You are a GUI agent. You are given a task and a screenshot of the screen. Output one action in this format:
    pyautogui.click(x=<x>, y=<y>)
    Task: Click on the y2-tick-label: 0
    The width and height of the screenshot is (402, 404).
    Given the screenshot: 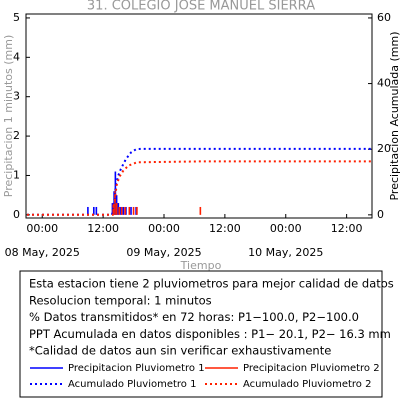 What is the action you would take?
    pyautogui.click(x=380, y=214)
    